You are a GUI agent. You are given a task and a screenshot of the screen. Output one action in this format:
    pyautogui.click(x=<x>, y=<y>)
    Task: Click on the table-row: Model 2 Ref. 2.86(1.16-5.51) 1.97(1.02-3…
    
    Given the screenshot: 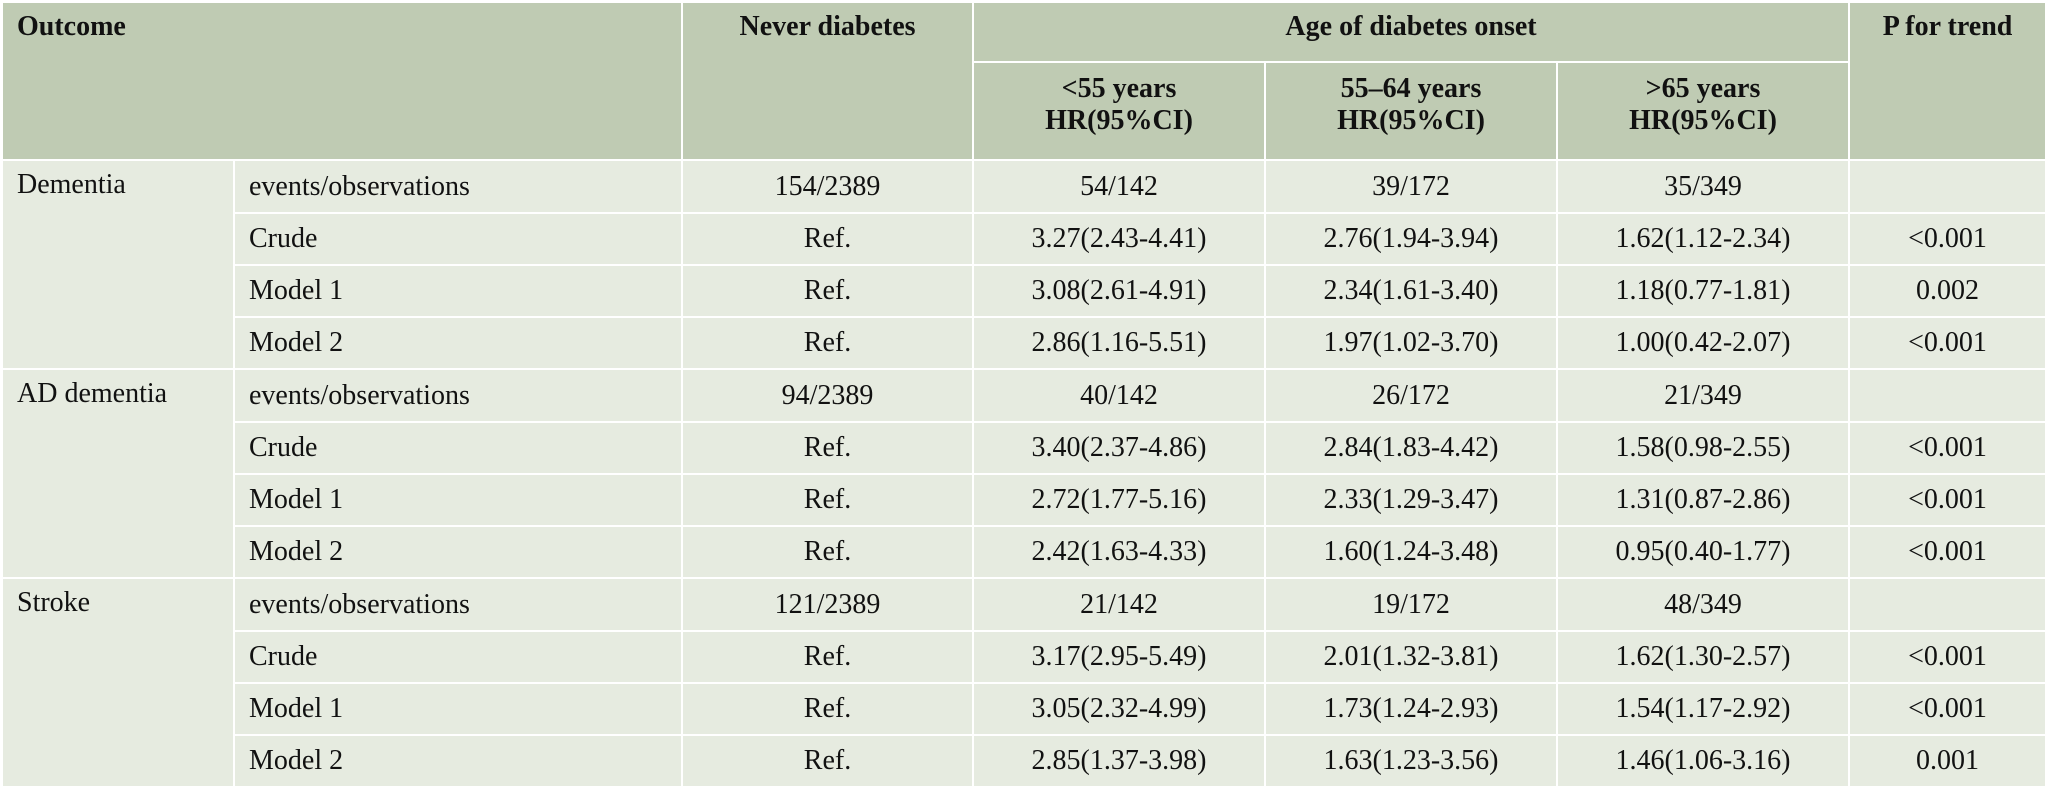 What is the action you would take?
    pyautogui.click(x=1024, y=343)
    